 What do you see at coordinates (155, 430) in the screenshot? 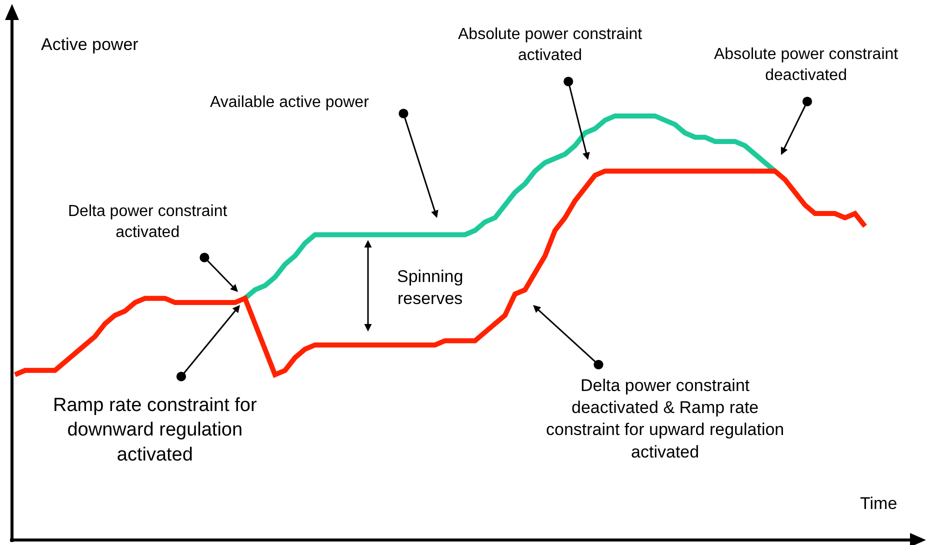
I see `annotation: Ramp rate constraint for downward regulation activated` at bounding box center [155, 430].